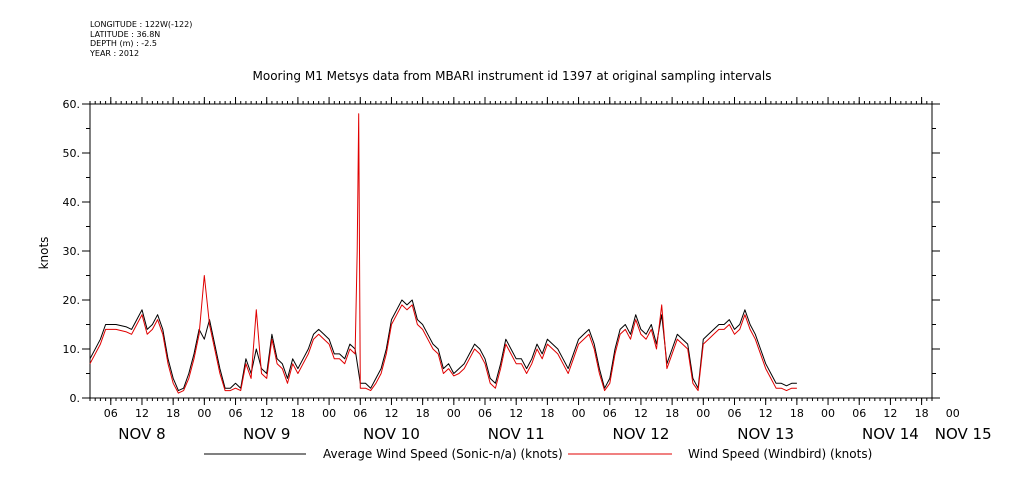 This screenshot has width=1009, height=504. I want to click on meta-longitude: LONGITUDE : 122W(-122), so click(141, 24).